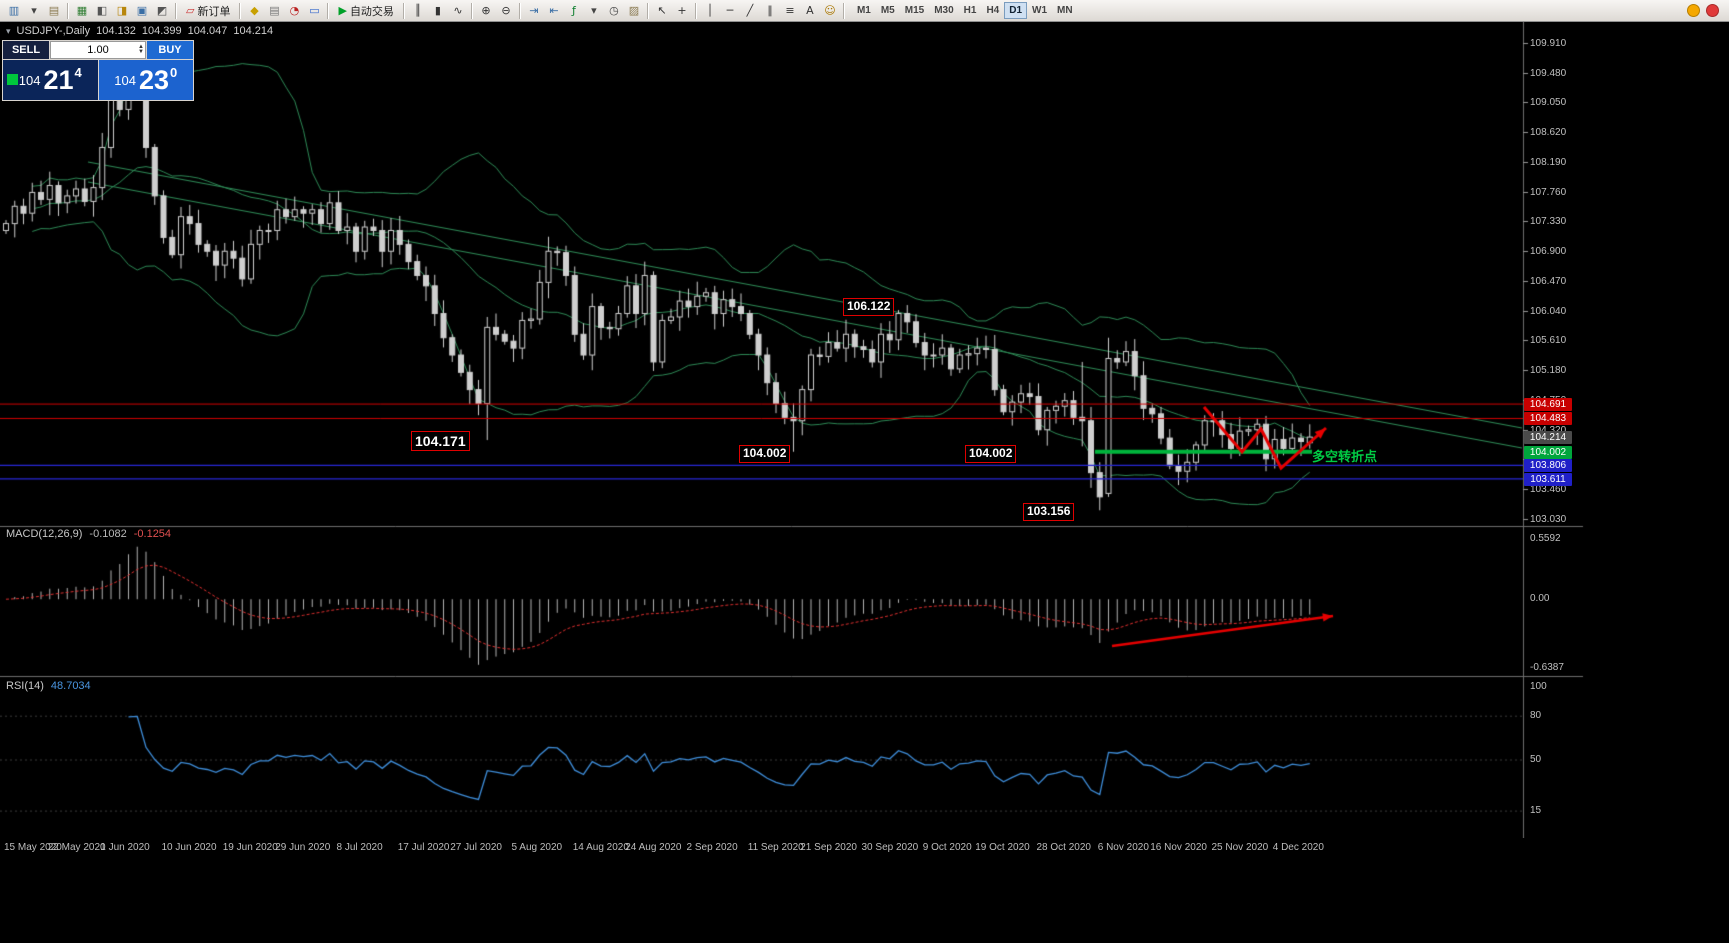  I want to click on timeframe-m1-button: M1, so click(864, 10).